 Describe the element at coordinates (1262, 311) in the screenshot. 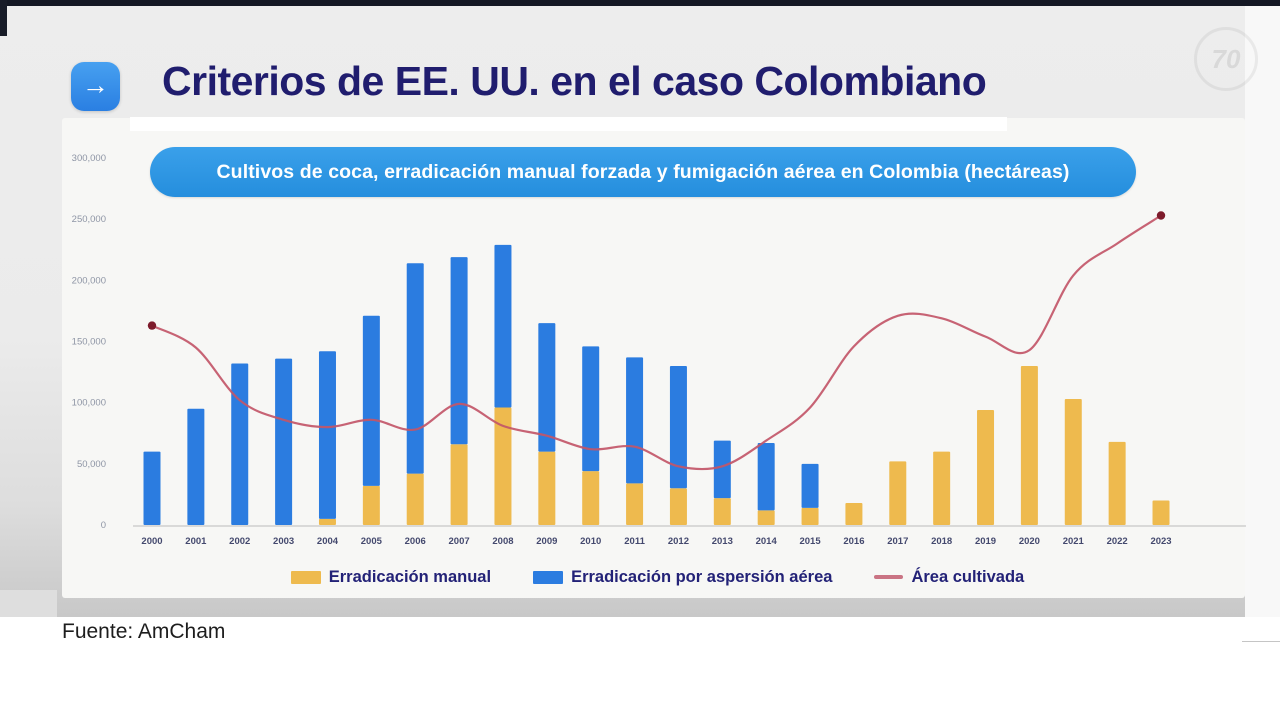

I see `right-margin-strip` at that location.